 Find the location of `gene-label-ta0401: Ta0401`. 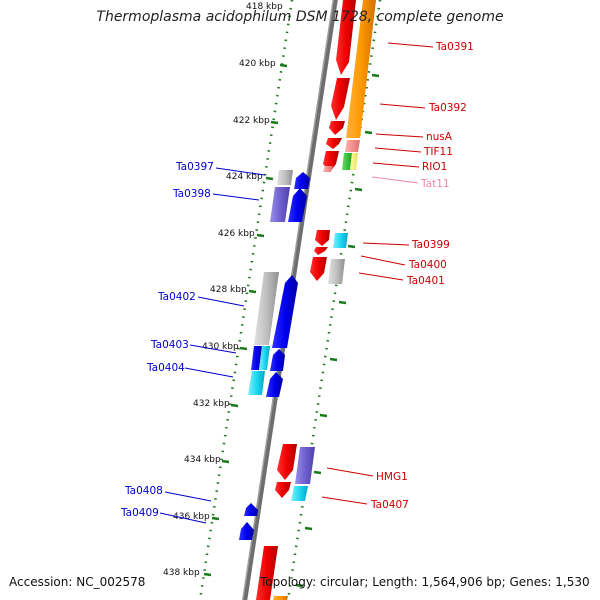

gene-label-ta0401: Ta0401 is located at coordinates (425, 281).